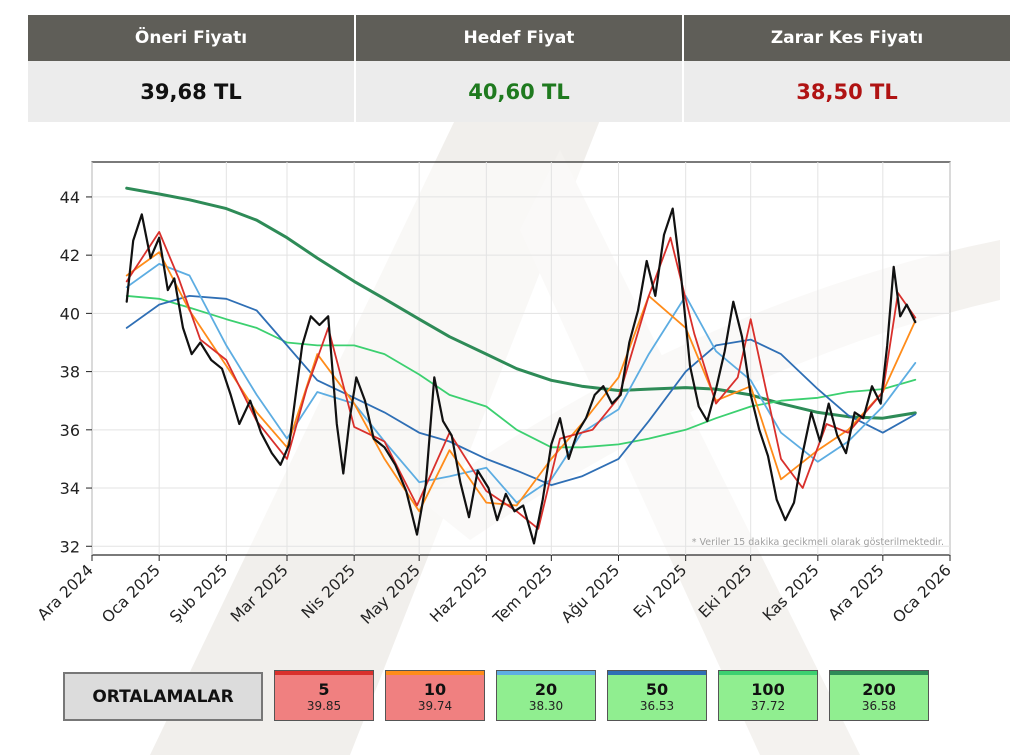 This screenshot has height=755, width=1024. What do you see at coordinates (259, 593) in the screenshot?
I see `x-tick-label: Mar 2025` at bounding box center [259, 593].